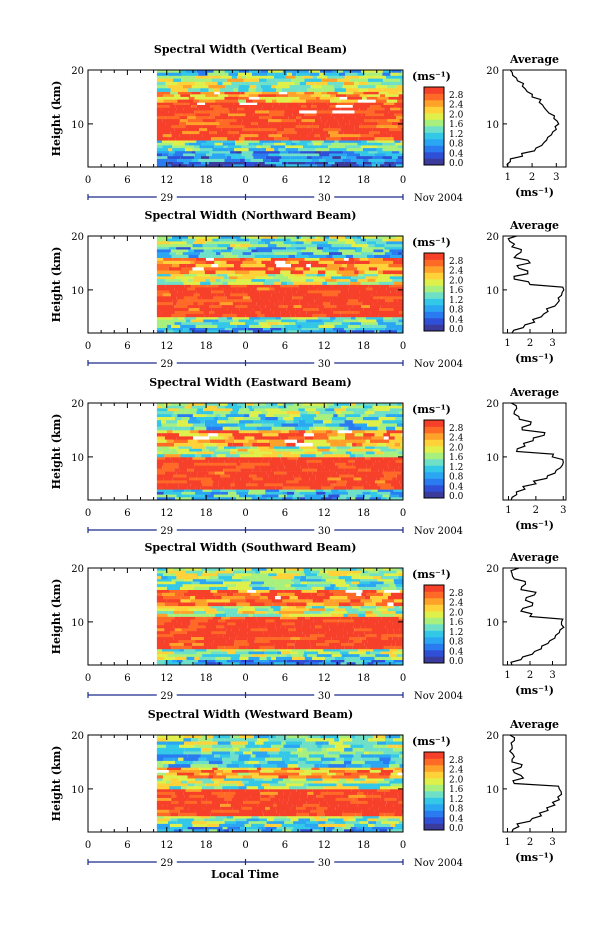  What do you see at coordinates (403, 845) in the screenshot?
I see `x-tick-label: 0` at bounding box center [403, 845].